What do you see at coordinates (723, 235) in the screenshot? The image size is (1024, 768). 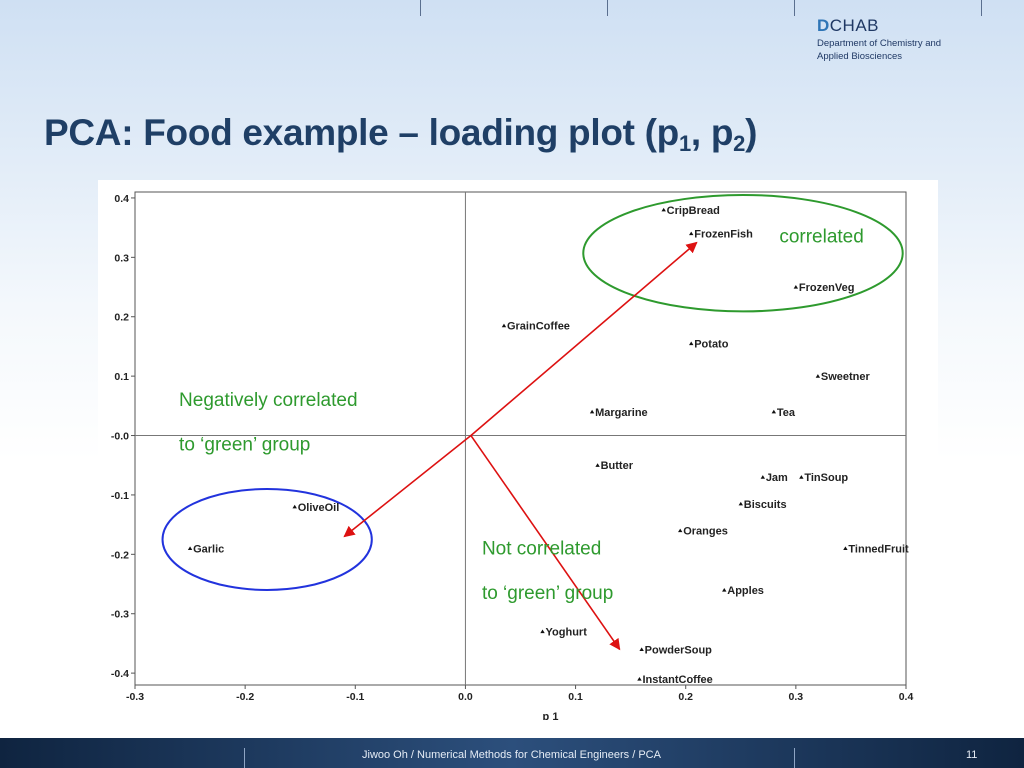 I see `point-label: FrozenFish` at bounding box center [723, 235].